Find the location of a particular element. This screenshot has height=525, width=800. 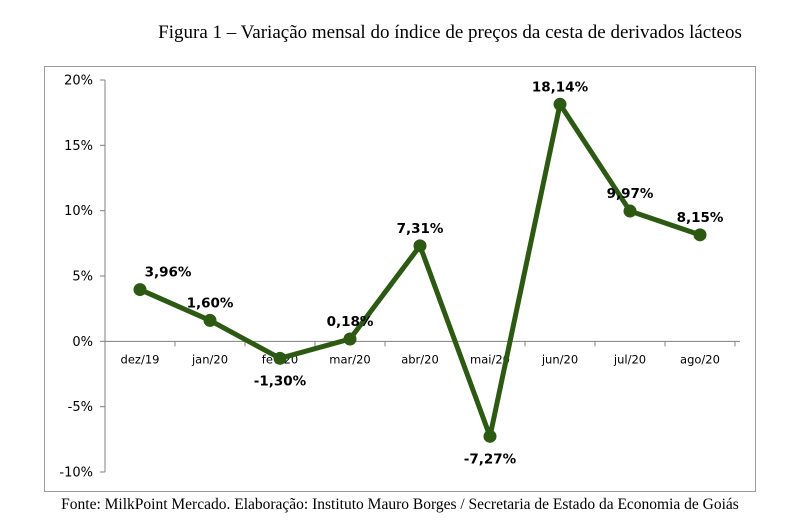

data-label: 1,60% is located at coordinates (210, 303).